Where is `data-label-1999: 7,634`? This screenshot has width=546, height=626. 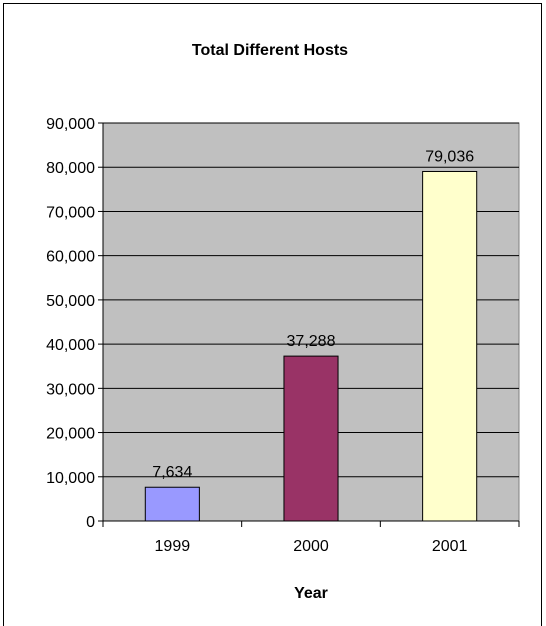 data-label-1999: 7,634 is located at coordinates (172, 472).